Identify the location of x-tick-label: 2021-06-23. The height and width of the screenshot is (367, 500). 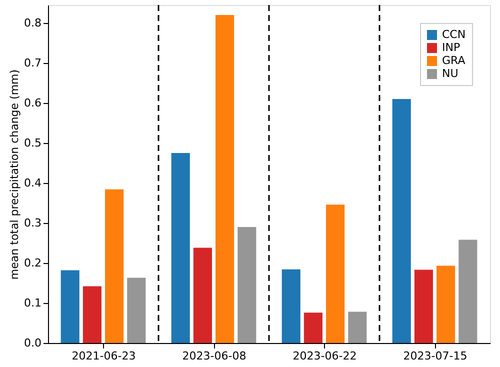
(104, 356).